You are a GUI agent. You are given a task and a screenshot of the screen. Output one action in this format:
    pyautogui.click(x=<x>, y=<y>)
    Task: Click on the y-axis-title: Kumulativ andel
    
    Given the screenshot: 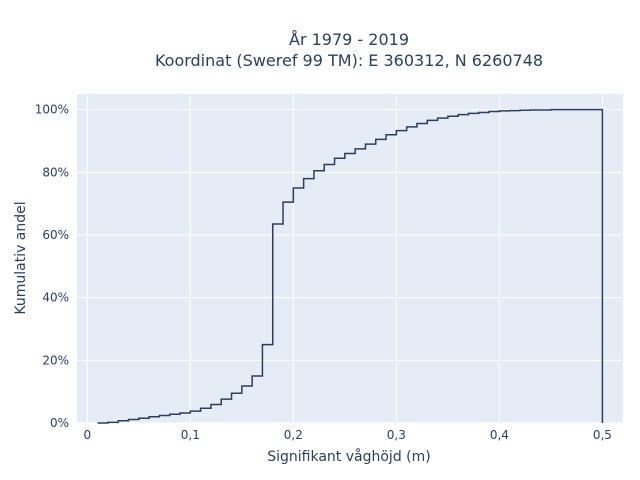 What is the action you would take?
    pyautogui.click(x=21, y=257)
    